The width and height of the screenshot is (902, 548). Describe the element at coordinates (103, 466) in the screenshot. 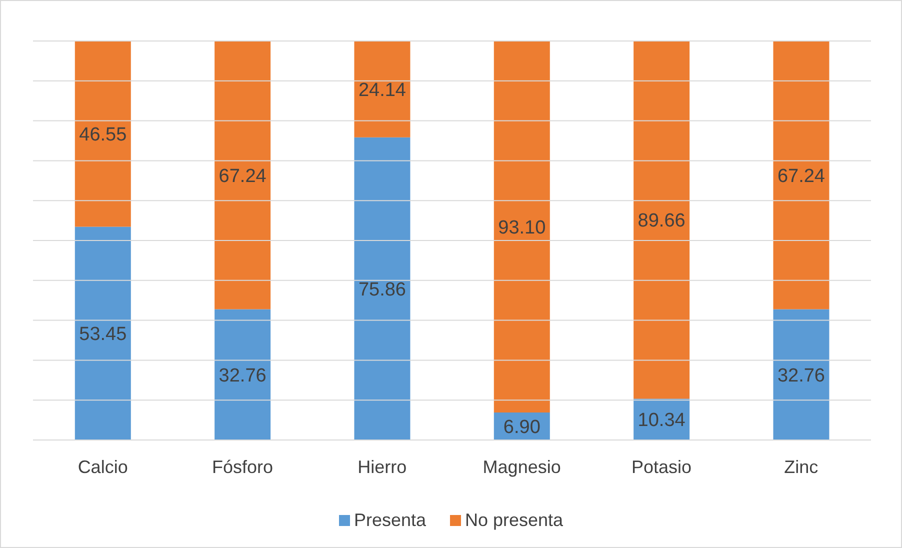

I see `x-tick-label: Calcio` at that location.